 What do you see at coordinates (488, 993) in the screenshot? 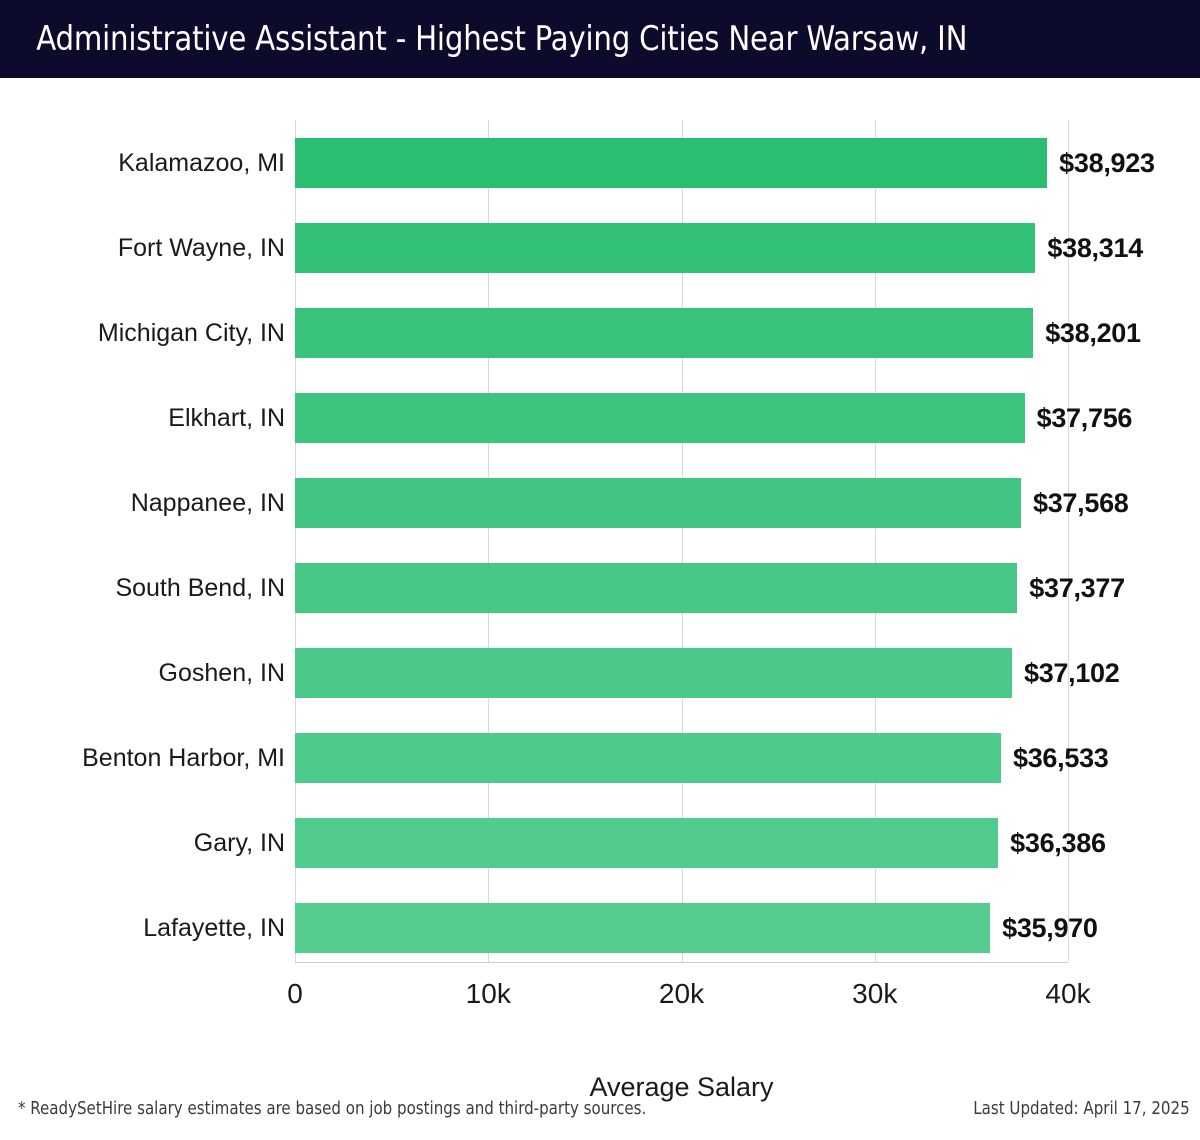
I see `x-tick-label: 10k` at bounding box center [488, 993].